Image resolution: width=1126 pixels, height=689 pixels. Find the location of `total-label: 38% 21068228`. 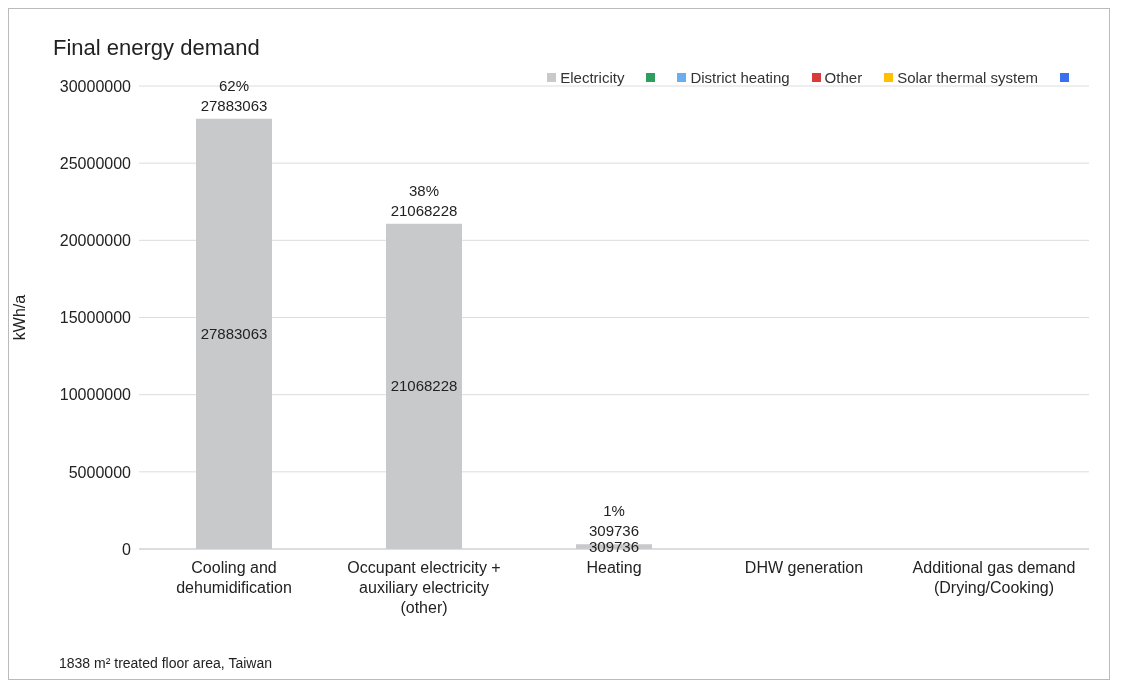

total-label: 38% 21068228 is located at coordinates (424, 200).